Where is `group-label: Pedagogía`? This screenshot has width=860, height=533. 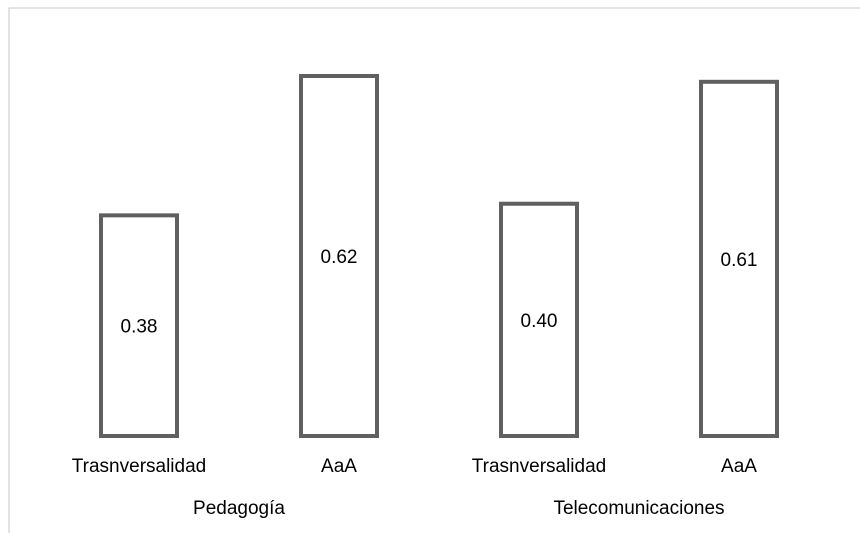
group-label: Pedagogía is located at coordinates (239, 508).